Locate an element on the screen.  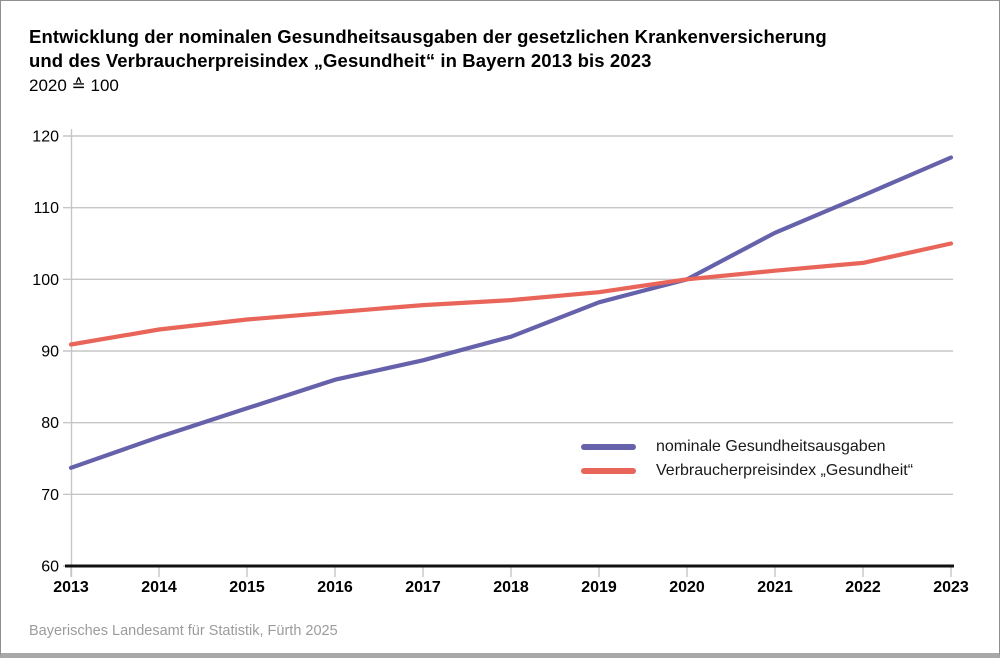
y-tick-label: 100 is located at coordinates (45, 280).